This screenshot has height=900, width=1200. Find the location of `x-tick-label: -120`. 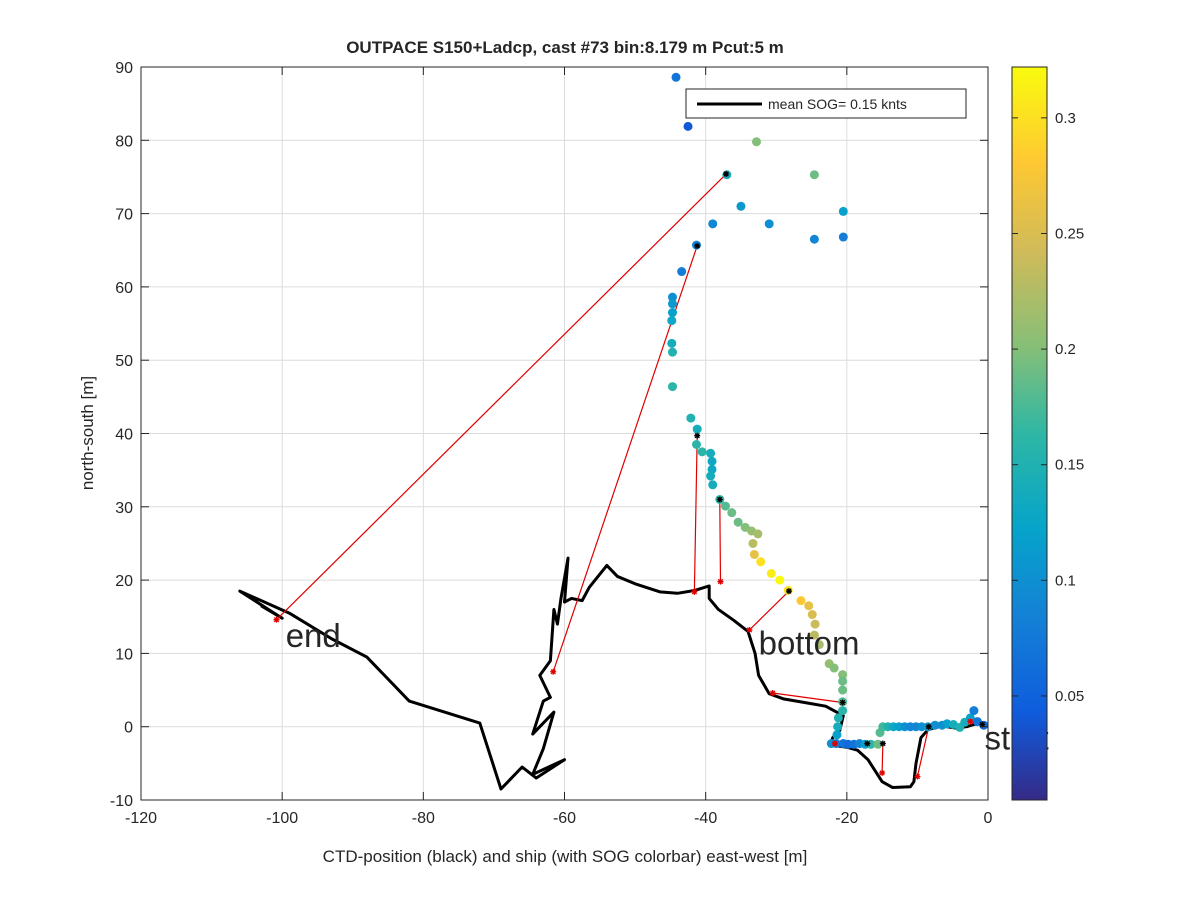

x-tick-label: -120 is located at coordinates (141, 818).